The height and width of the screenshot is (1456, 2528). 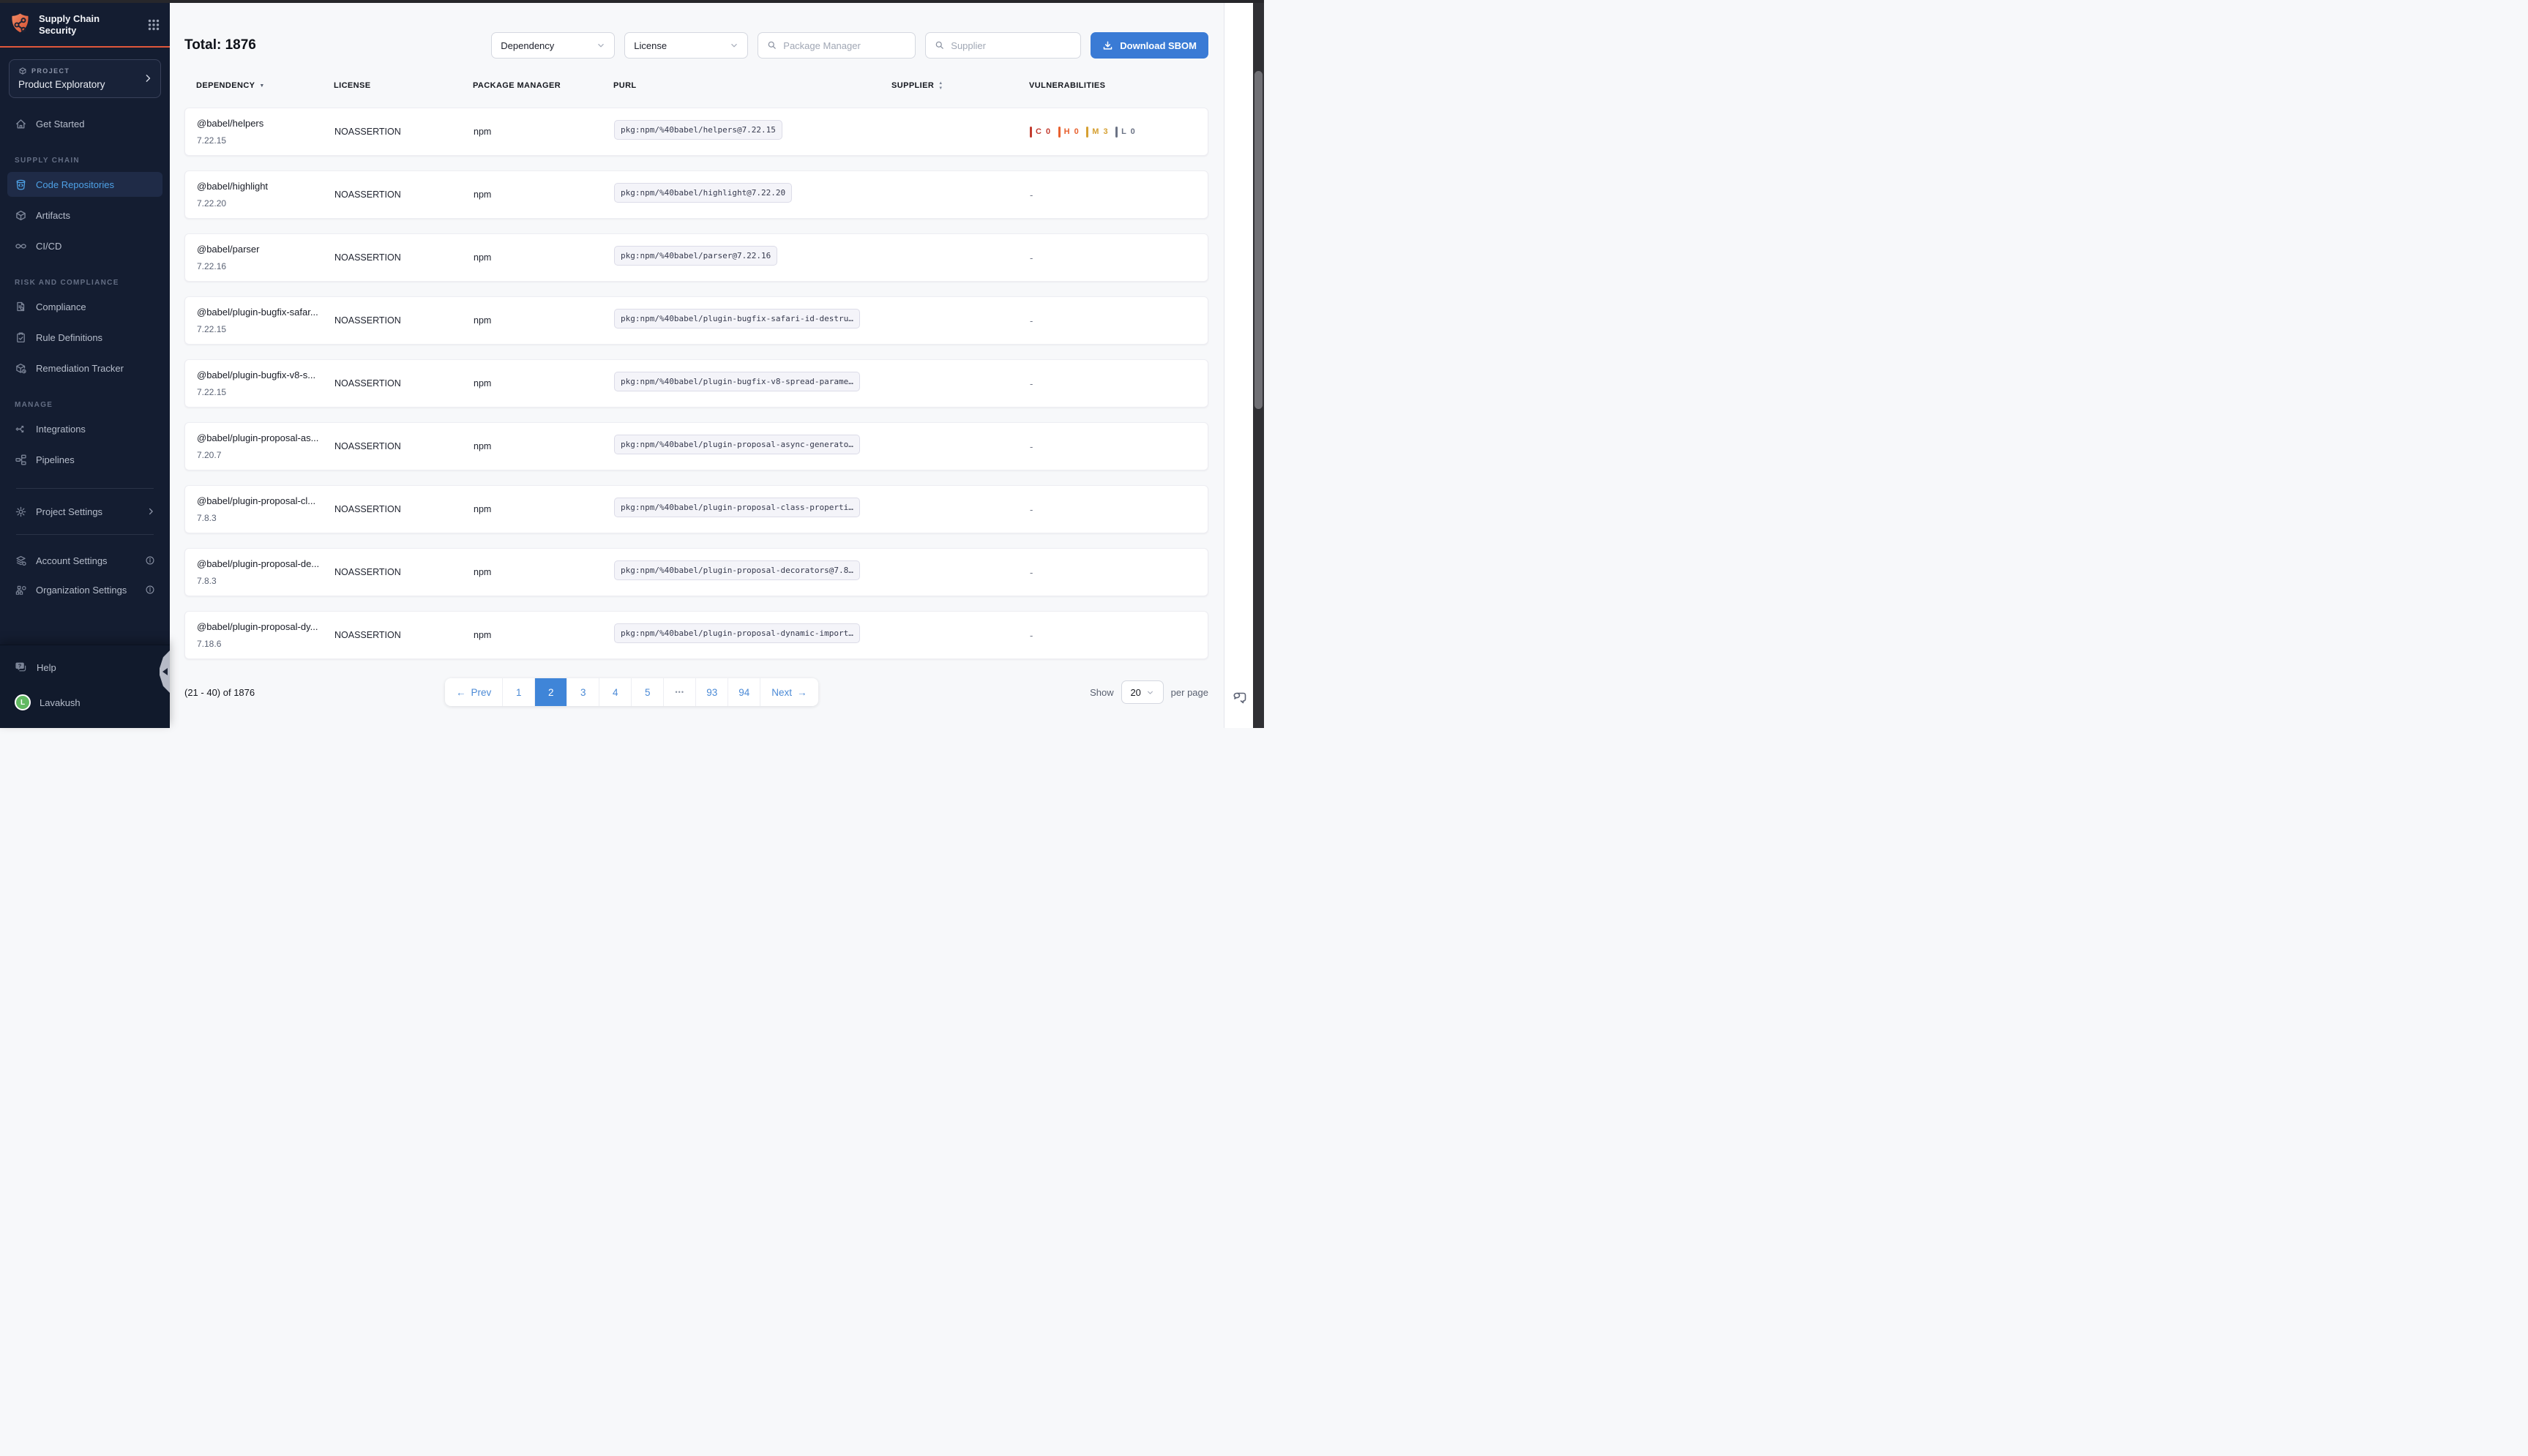 I want to click on pagination-page-2: 2, so click(x=550, y=692).